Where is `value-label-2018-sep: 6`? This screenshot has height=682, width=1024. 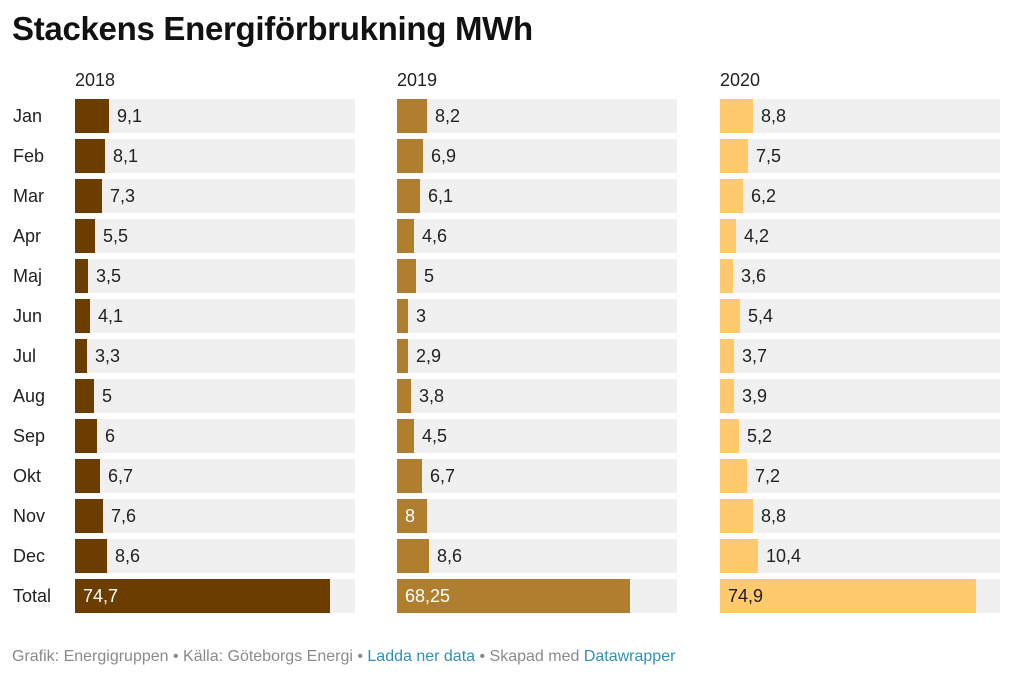
value-label-2018-sep: 6 is located at coordinates (110, 436).